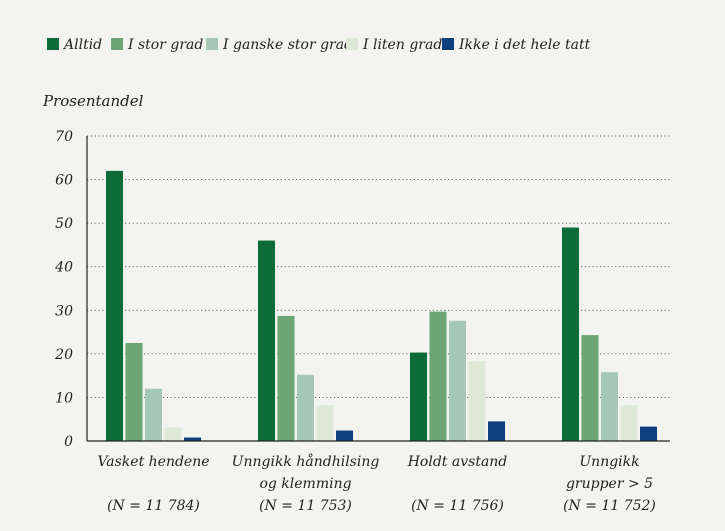 The width and height of the screenshot is (725, 531). What do you see at coordinates (457, 462) in the screenshot?
I see `x-category-label: Holdt avstand` at bounding box center [457, 462].